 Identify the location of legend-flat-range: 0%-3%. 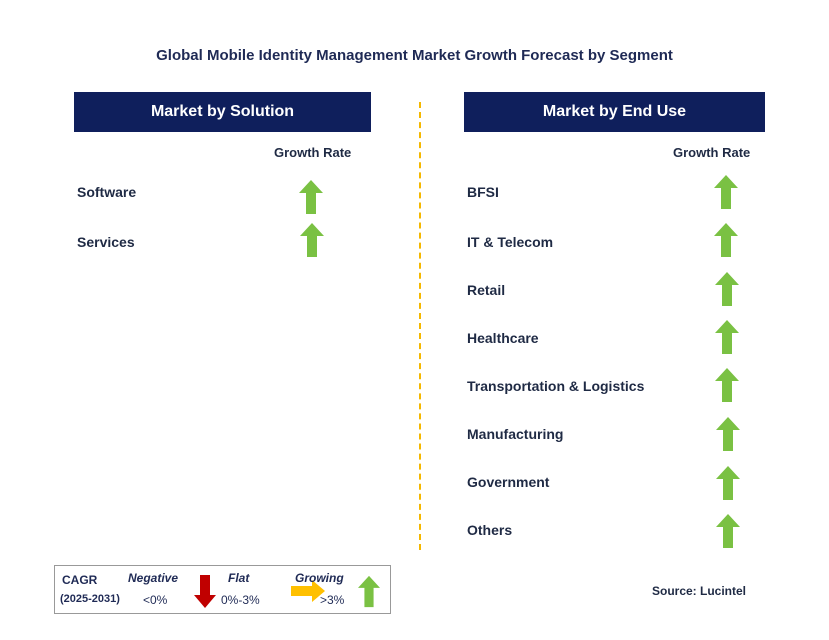
(240, 600).